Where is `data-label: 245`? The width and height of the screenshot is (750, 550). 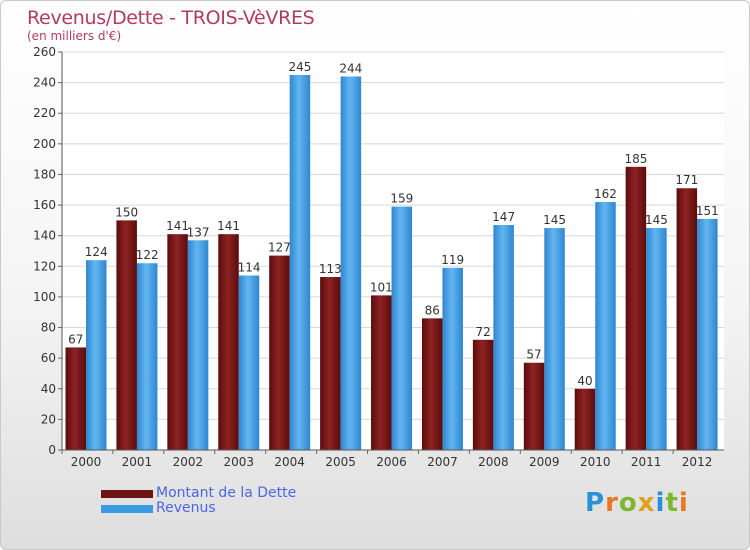 data-label: 245 is located at coordinates (299, 67).